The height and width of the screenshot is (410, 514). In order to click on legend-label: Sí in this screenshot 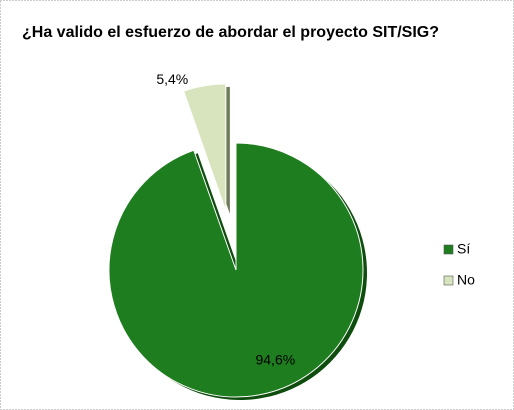, I will do `click(463, 249)`.